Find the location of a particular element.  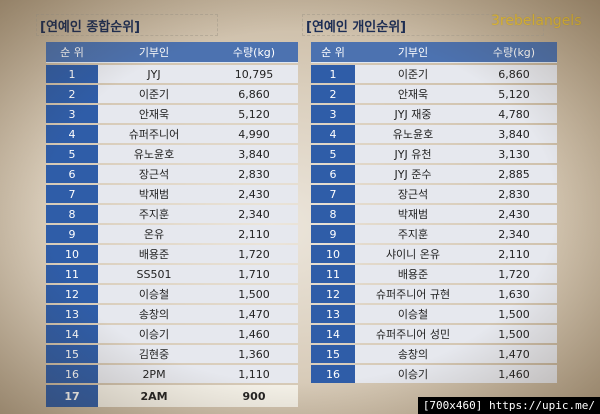

table-row: 9 주지훈 2,340 is located at coordinates (434, 234).